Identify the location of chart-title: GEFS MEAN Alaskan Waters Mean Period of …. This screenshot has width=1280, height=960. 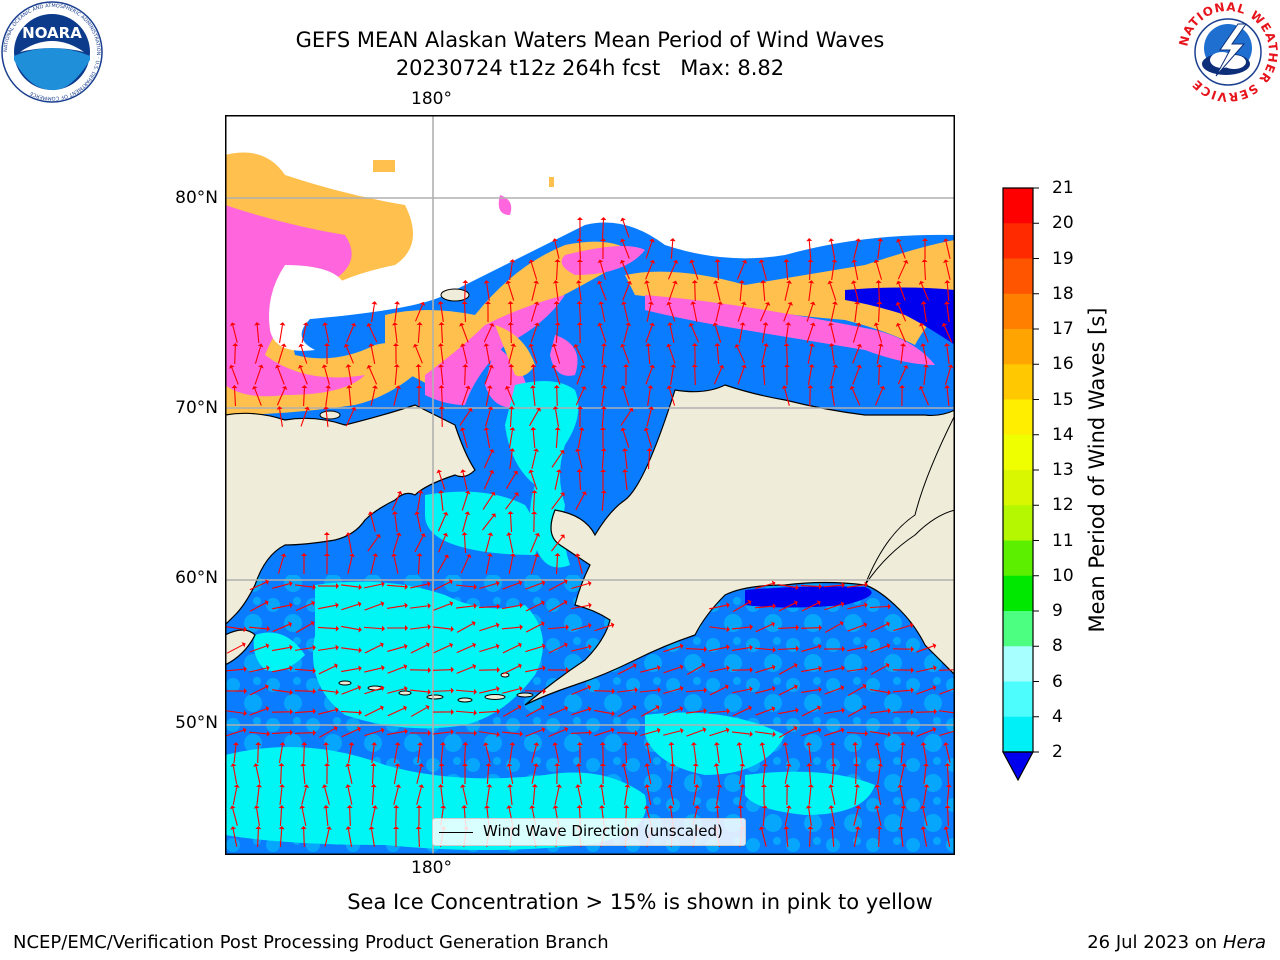
(590, 40).